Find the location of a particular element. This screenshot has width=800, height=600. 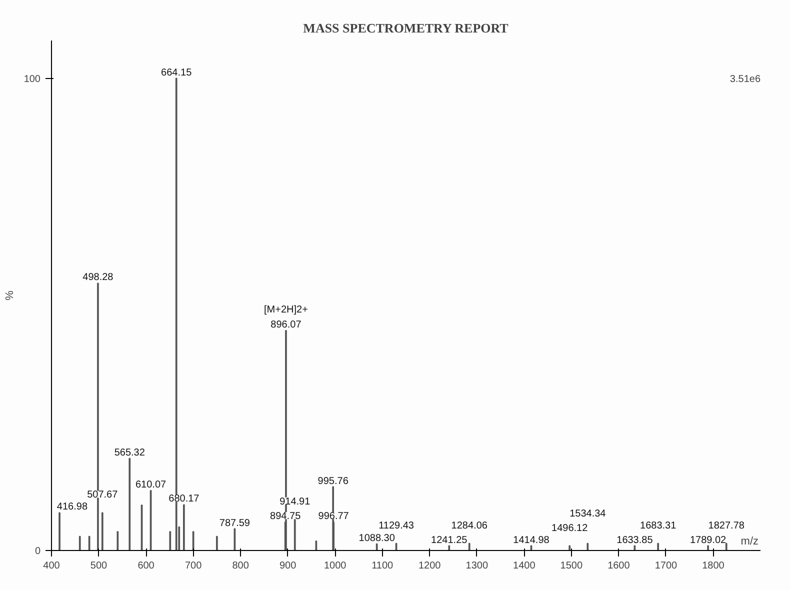

chart-title: MASS SPECTROMETRY REPORT is located at coordinates (406, 28).